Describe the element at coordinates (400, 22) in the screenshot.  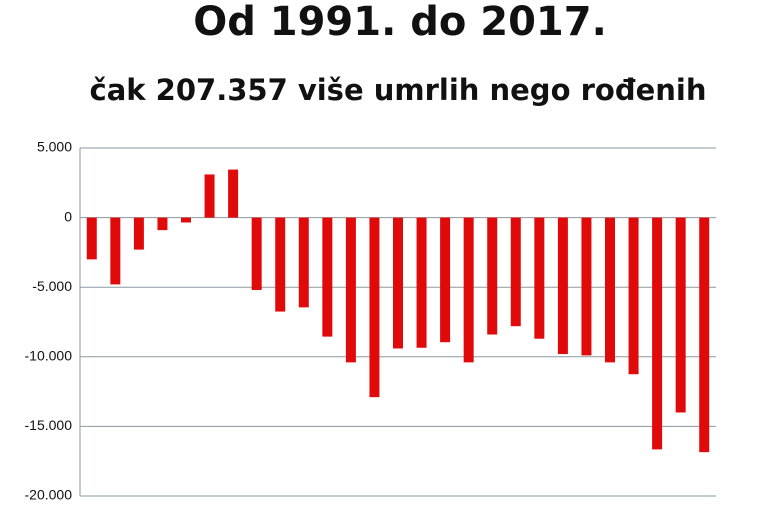
I see `chart-title: Od 1991. do 2017.` at that location.